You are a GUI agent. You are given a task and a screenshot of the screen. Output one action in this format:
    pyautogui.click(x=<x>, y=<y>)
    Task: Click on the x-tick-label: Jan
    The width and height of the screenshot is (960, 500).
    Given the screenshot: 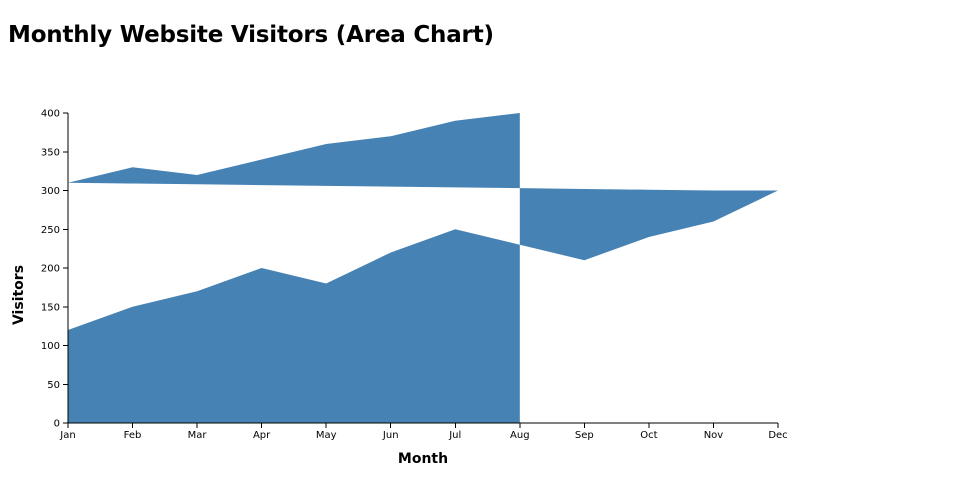 What is the action you would take?
    pyautogui.click(x=67, y=435)
    